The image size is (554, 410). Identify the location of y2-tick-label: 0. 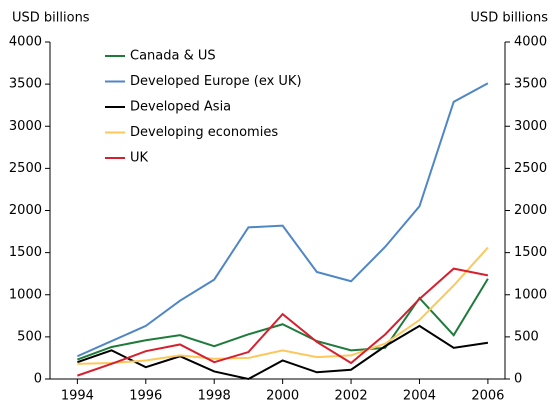
(518, 379).